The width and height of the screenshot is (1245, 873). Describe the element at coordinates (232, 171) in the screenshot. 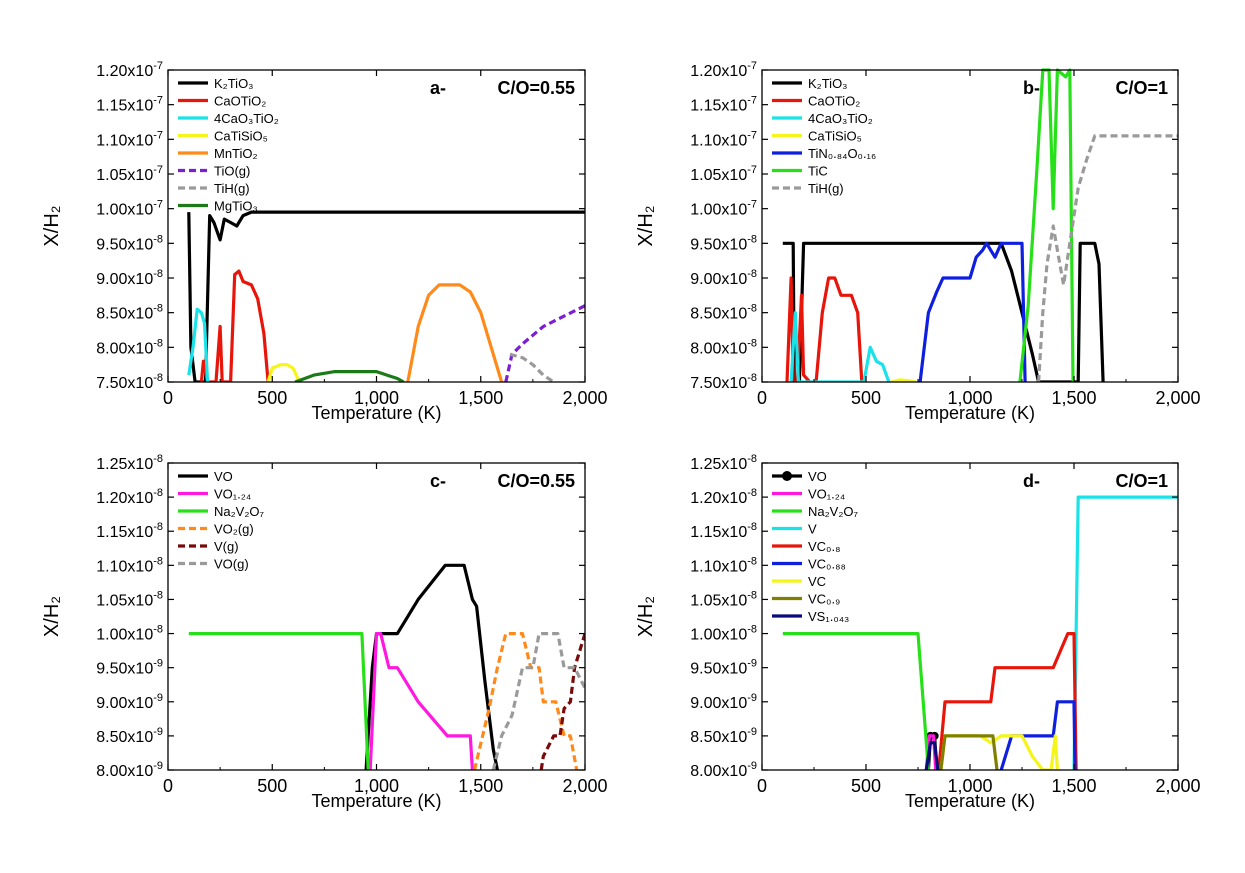

I see `legend-label-5: TiO(g)` at that location.